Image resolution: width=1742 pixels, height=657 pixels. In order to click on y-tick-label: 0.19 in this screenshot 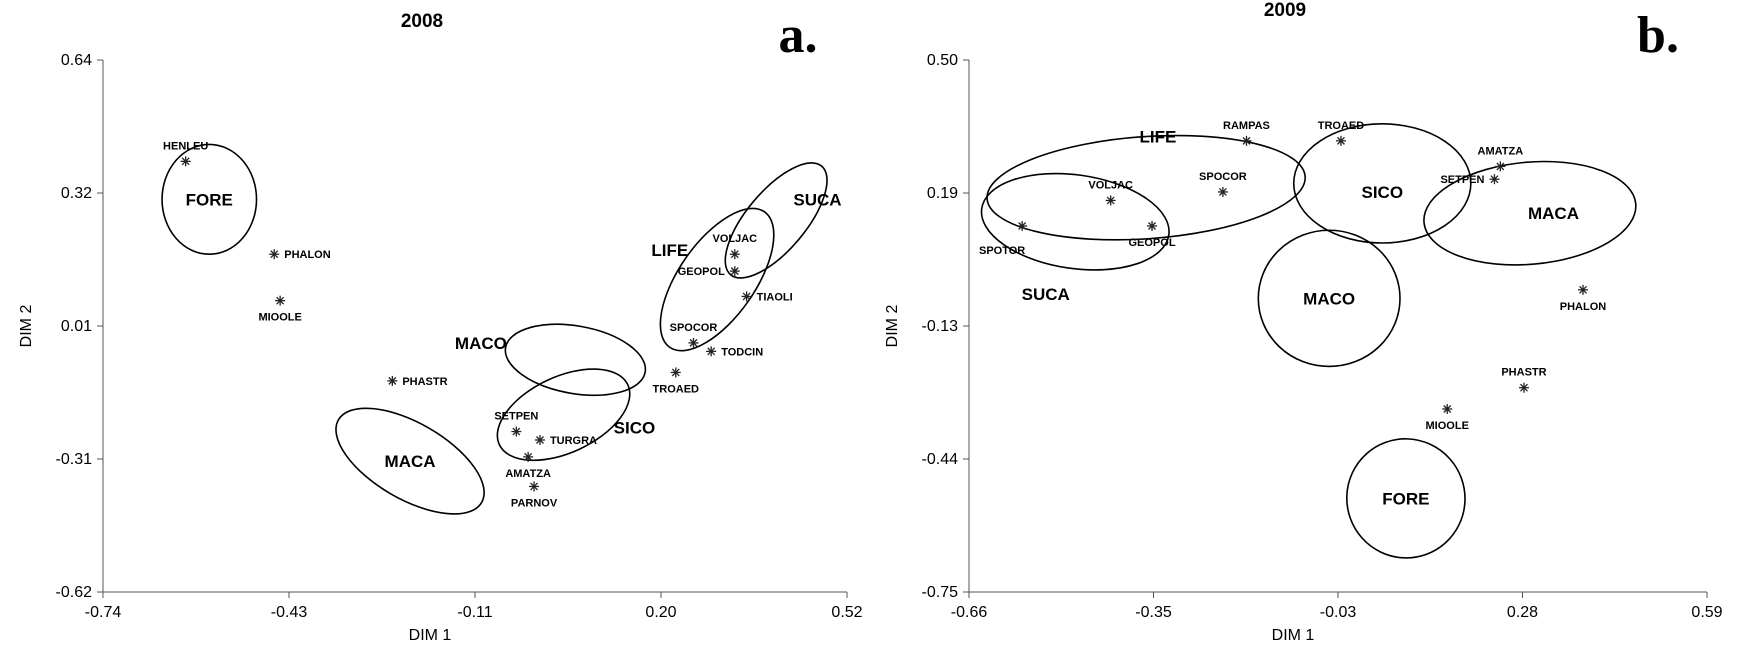, I will do `click(942, 193)`.